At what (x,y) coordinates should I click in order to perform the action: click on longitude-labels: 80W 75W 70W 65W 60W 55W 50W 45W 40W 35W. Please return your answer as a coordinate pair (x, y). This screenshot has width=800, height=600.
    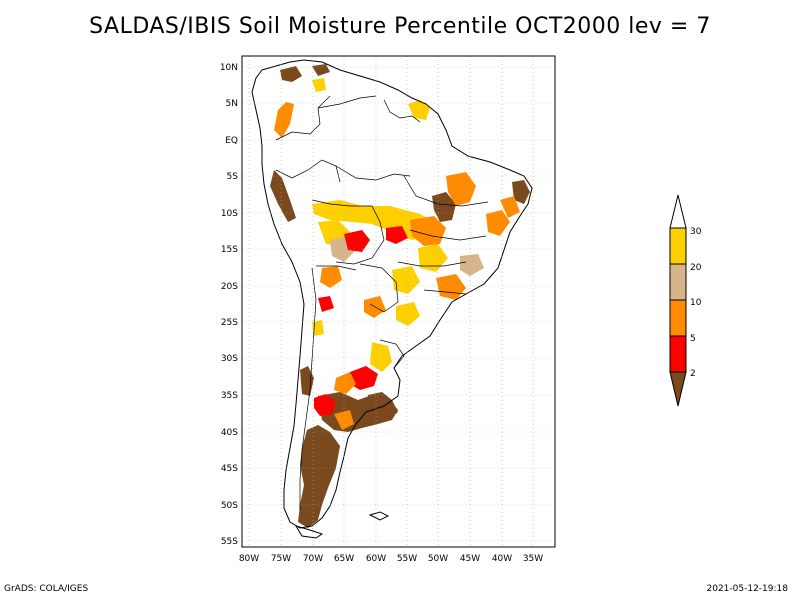
    Looking at the image, I should click on (391, 559).